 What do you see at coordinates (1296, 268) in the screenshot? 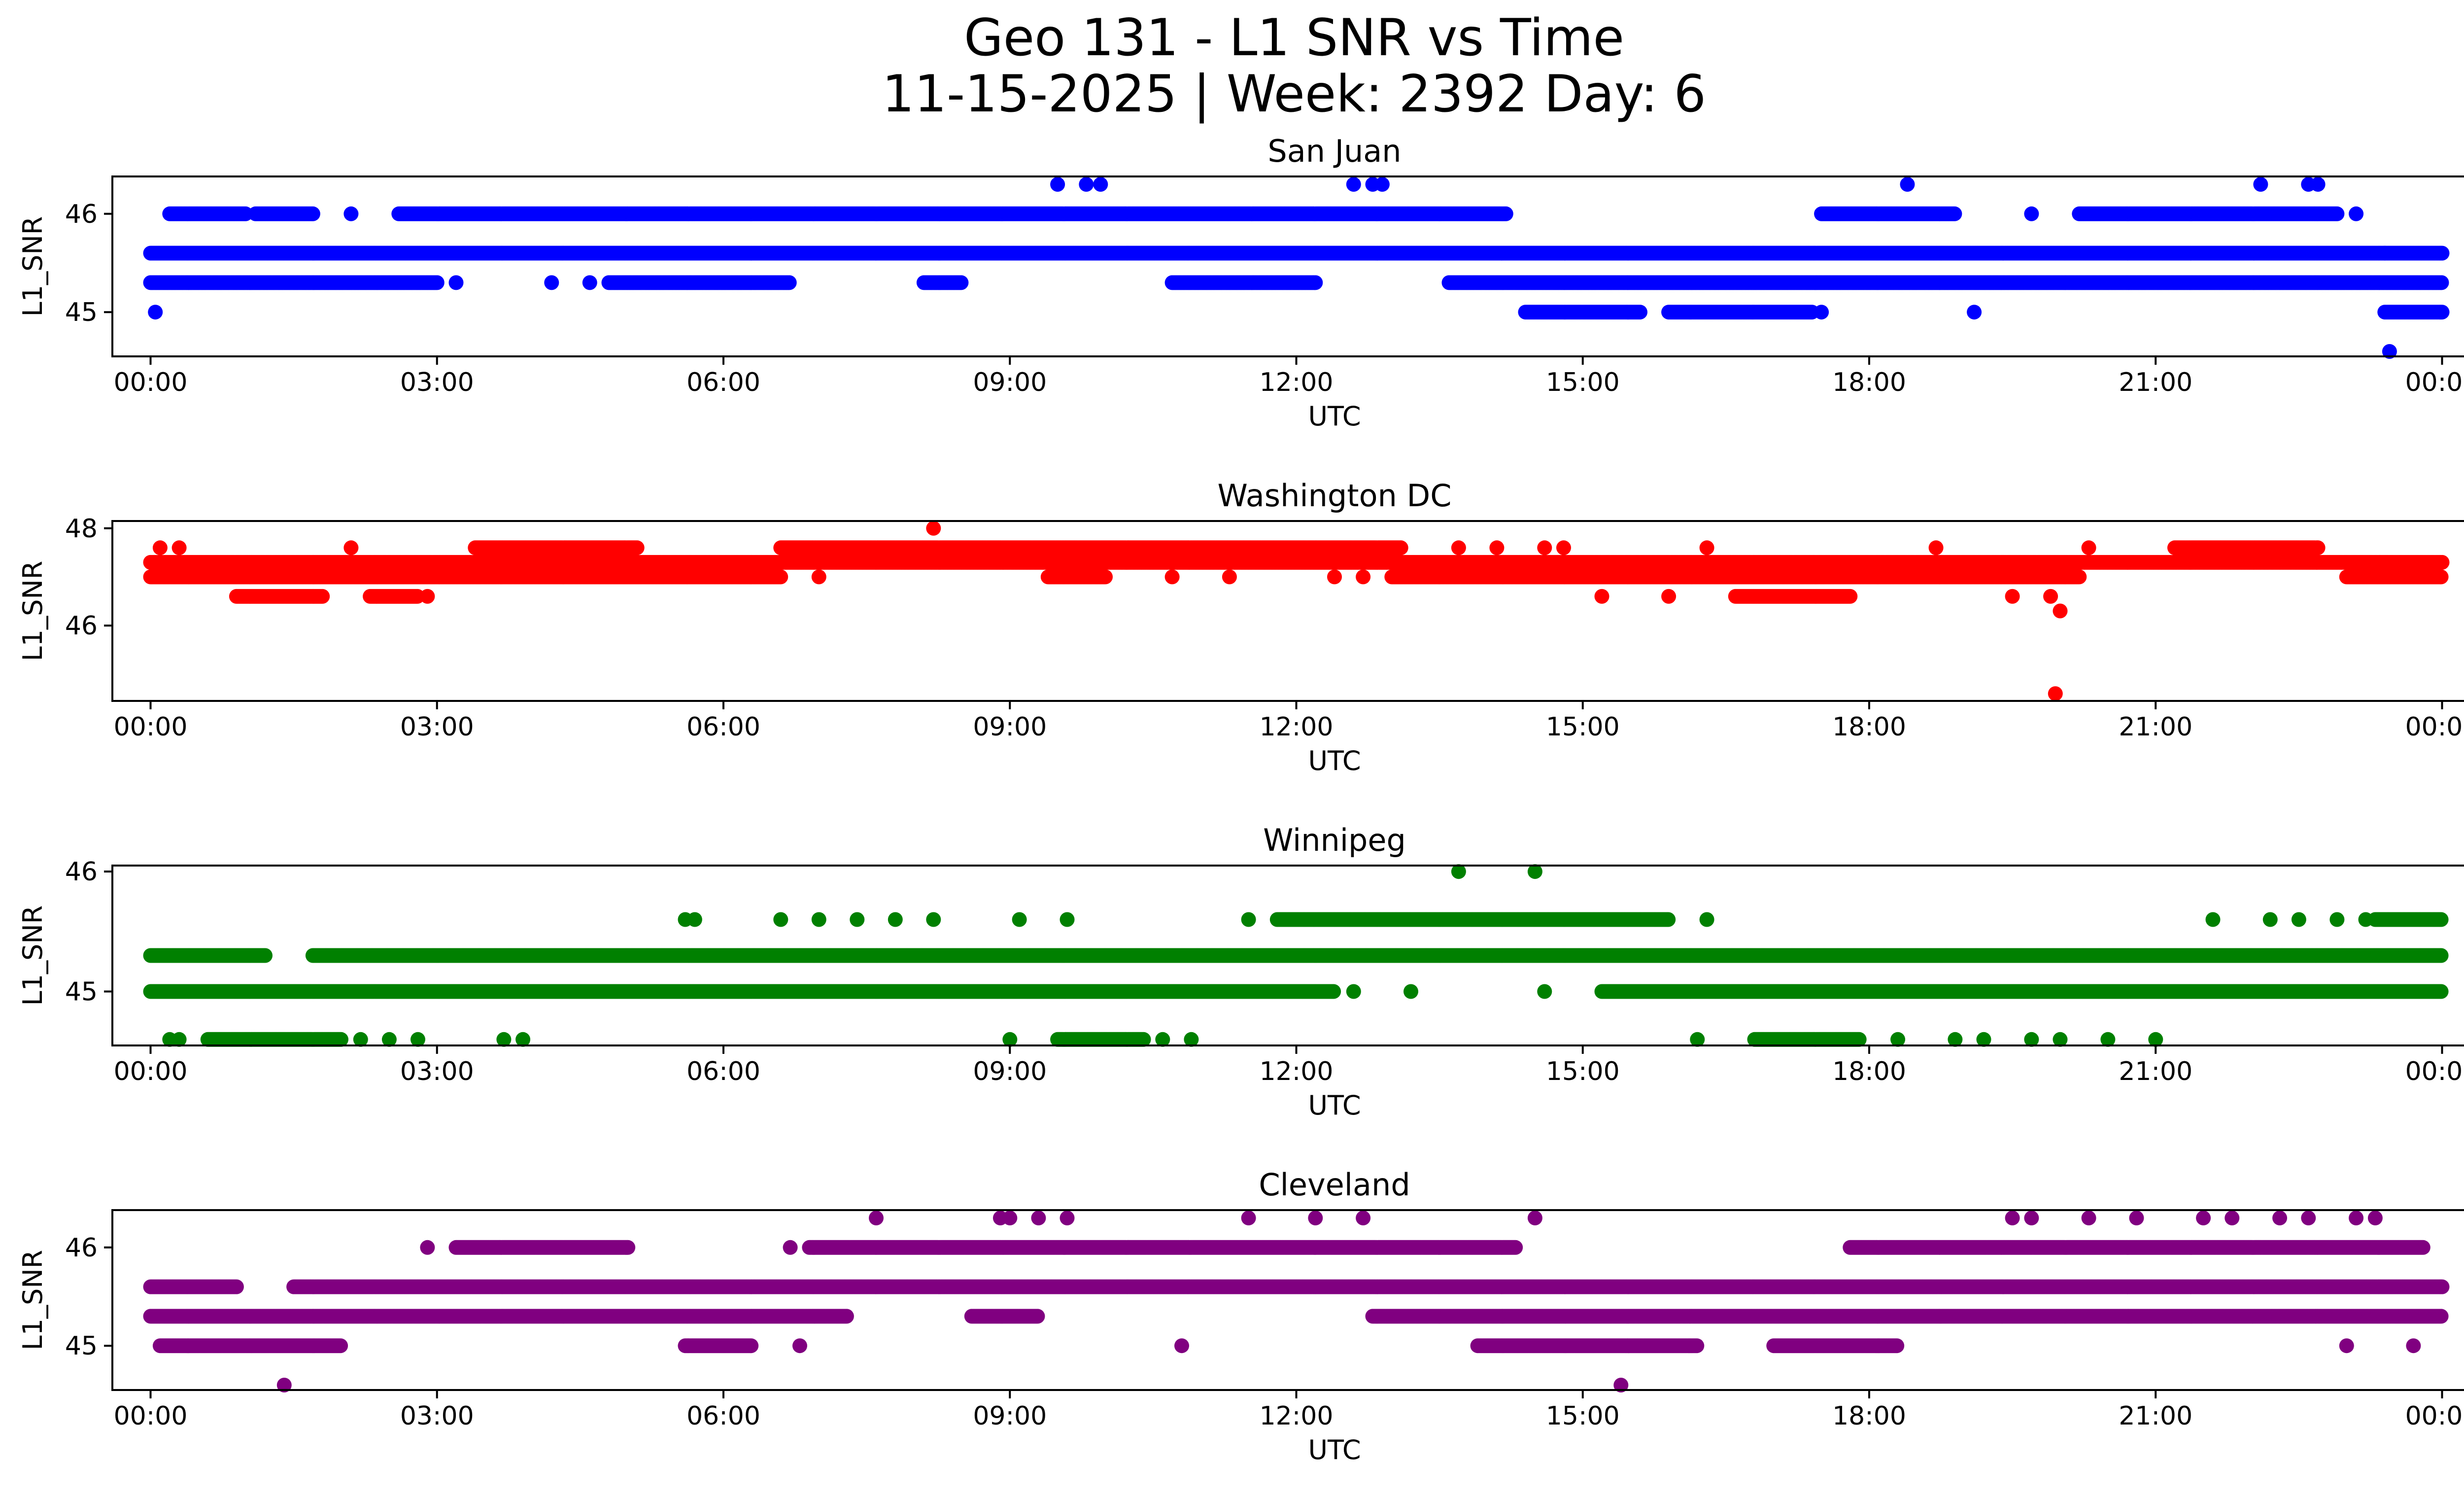
I see `data-series` at bounding box center [1296, 268].